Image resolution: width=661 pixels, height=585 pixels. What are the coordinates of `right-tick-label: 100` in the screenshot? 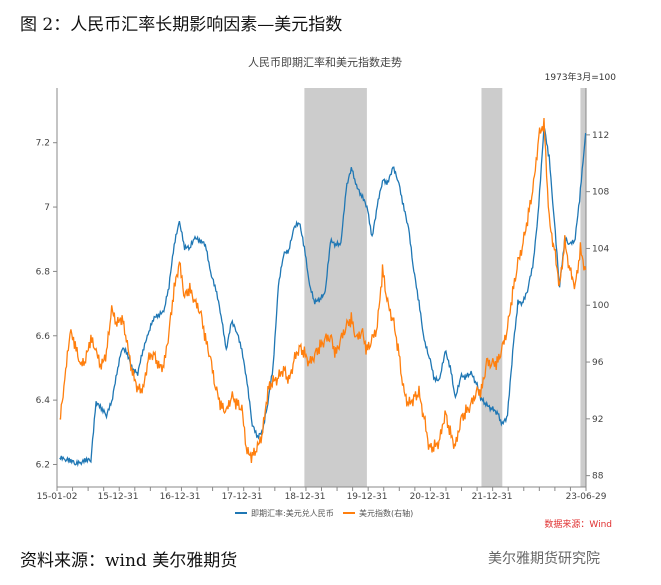 It's located at (600, 306).